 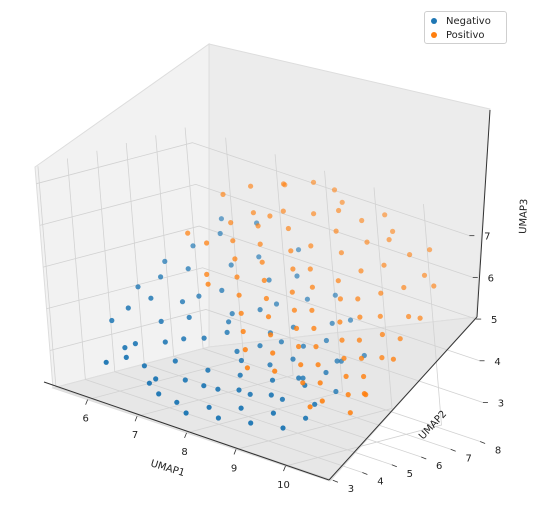 I want to click on x-tick-label: 7, so click(x=135, y=435).